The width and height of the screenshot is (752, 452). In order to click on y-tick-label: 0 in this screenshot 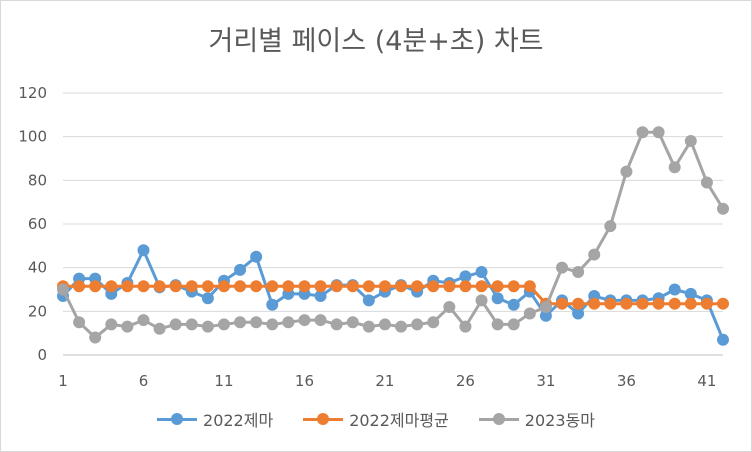, I will do `click(42, 355)`.